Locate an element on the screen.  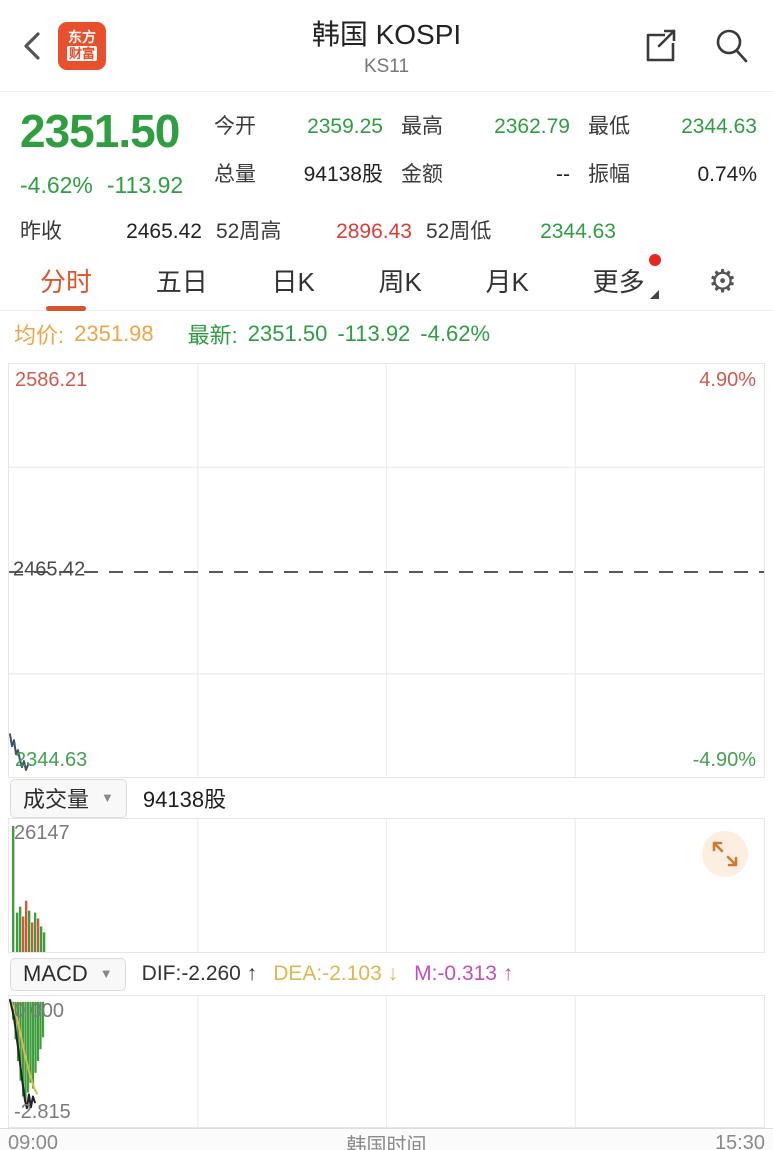
prev-close-label: 2465.42 is located at coordinates (49, 569).